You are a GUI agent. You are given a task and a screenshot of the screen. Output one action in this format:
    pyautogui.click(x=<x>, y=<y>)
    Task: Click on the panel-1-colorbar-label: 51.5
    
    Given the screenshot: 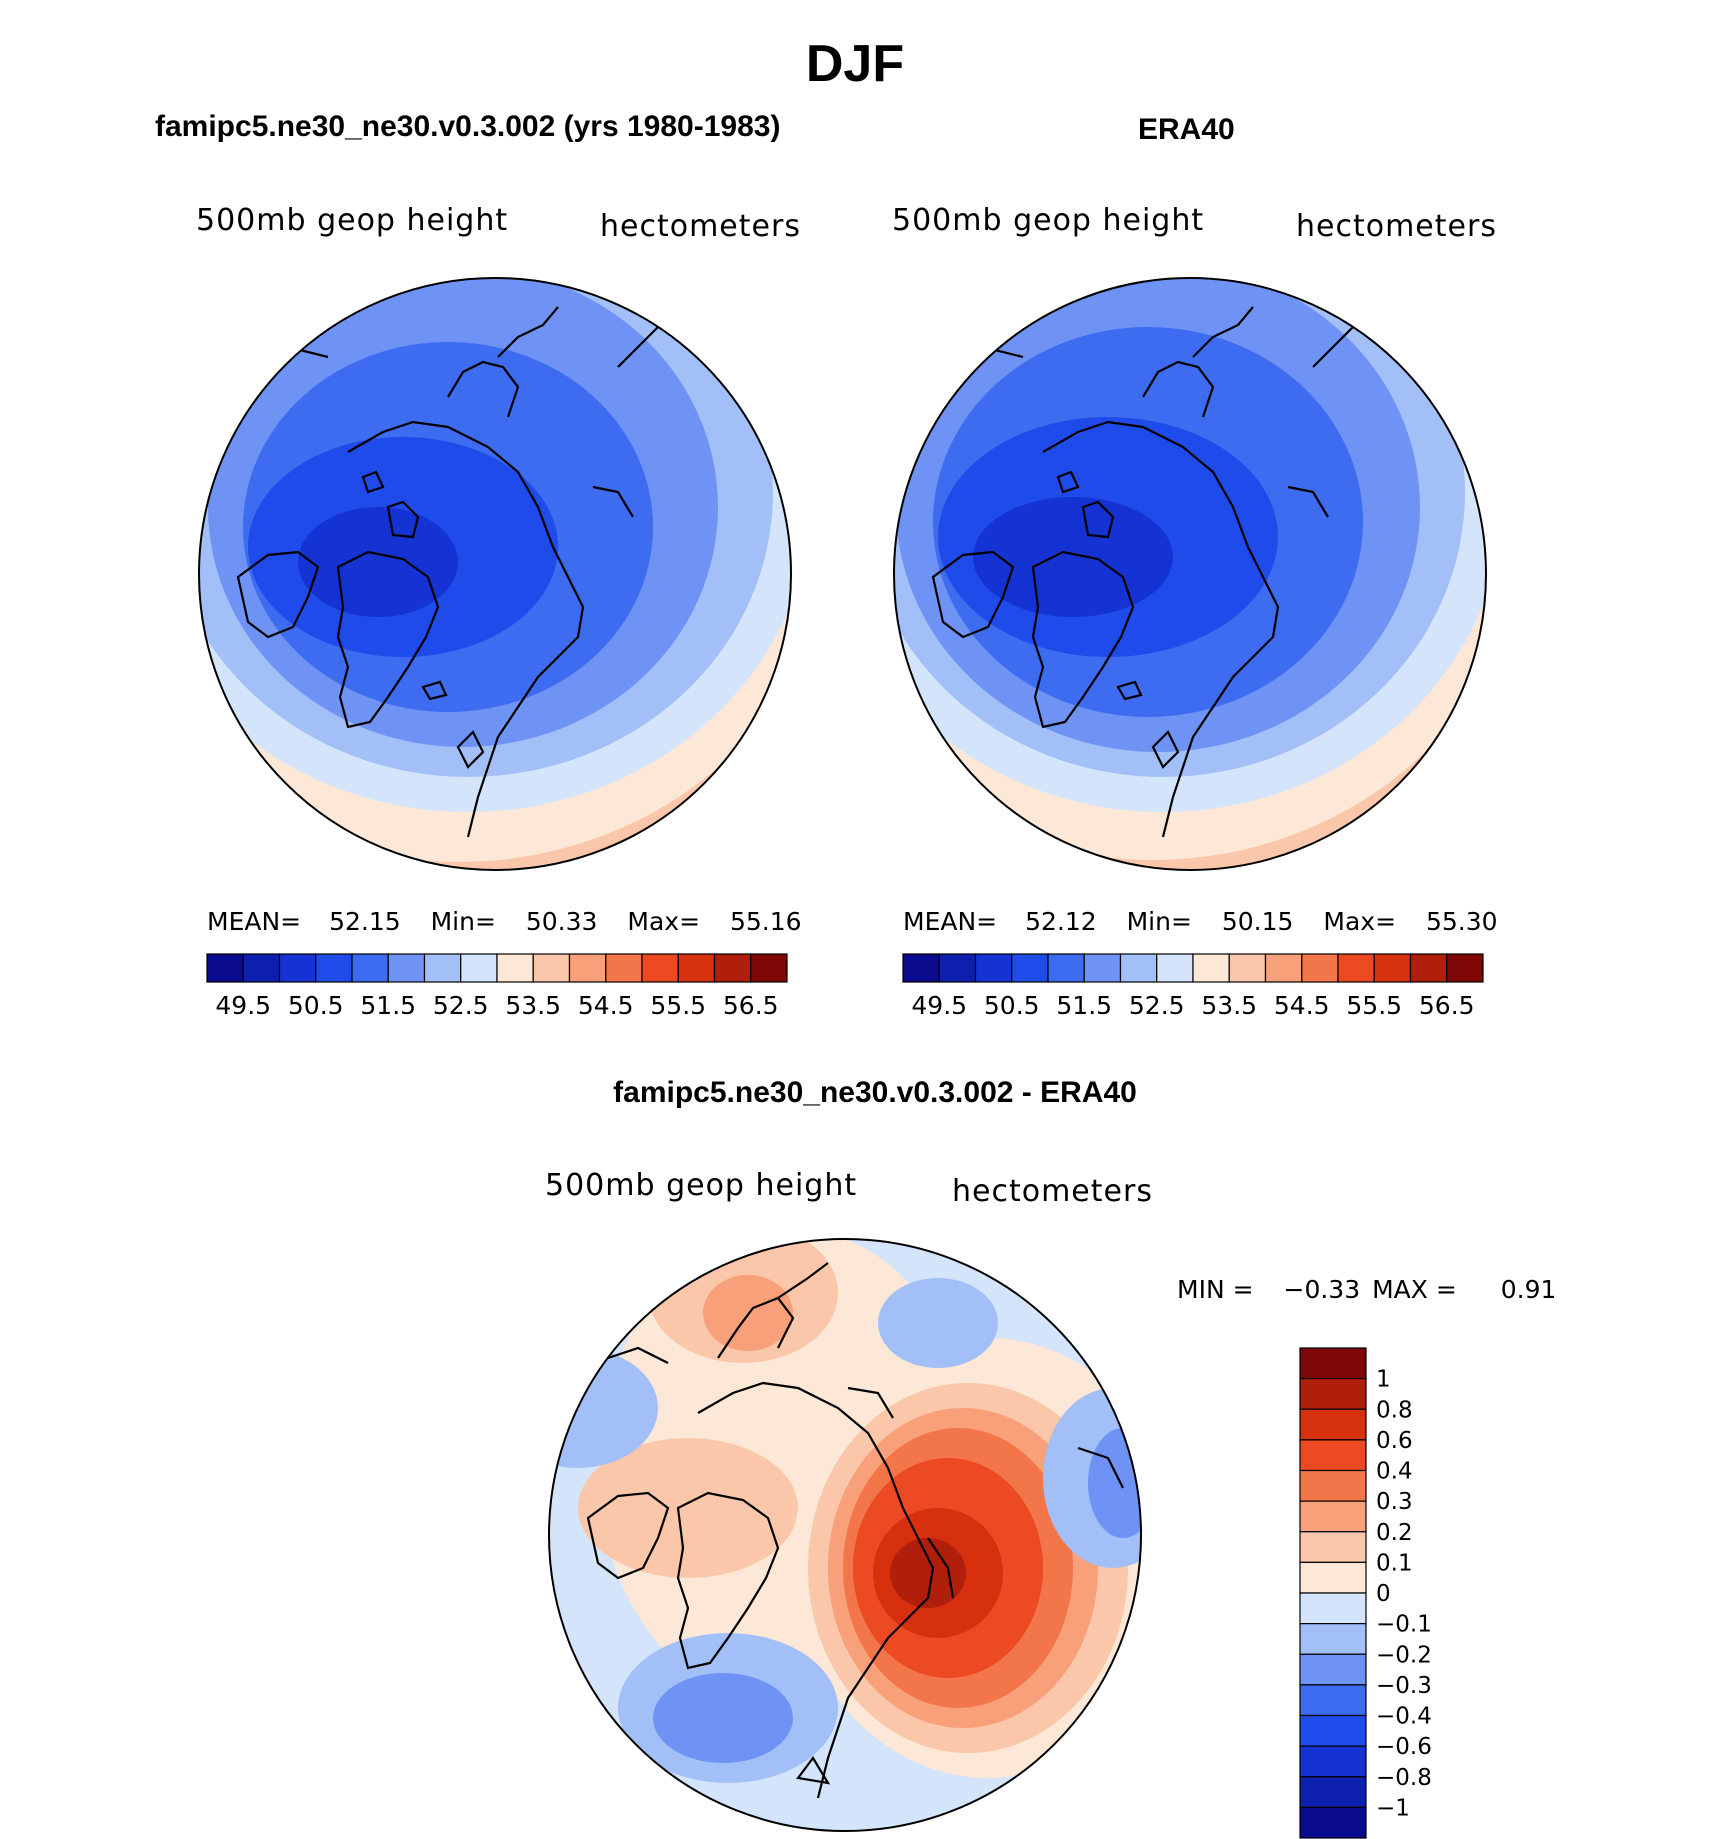 What is the action you would take?
    pyautogui.click(x=388, y=1005)
    